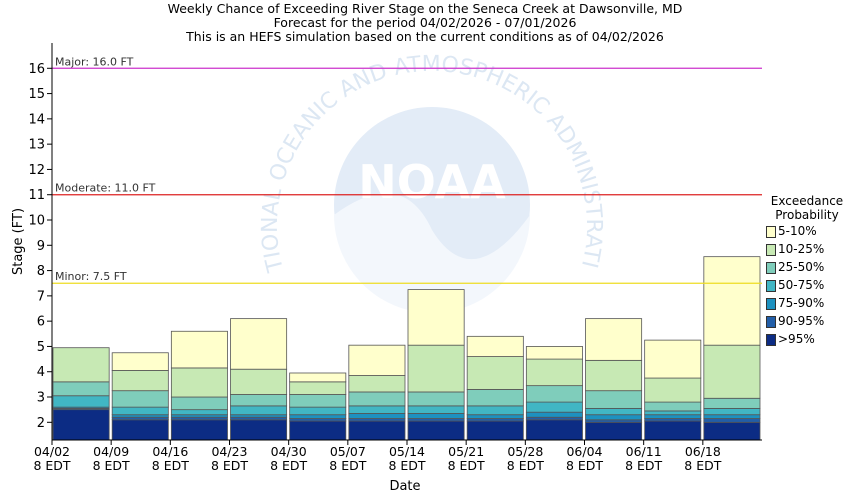  I want to click on x-tick-time-4: 8 EDT, so click(229, 465).